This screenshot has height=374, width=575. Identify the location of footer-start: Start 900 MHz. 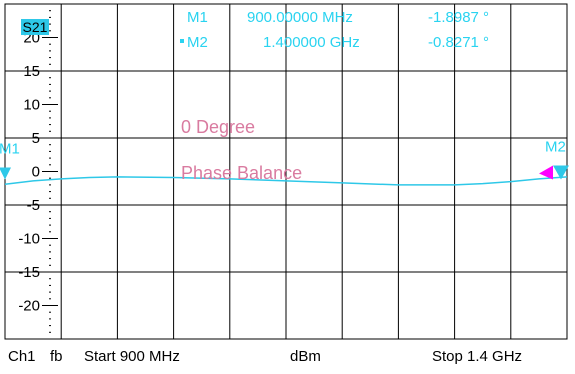
(132, 356).